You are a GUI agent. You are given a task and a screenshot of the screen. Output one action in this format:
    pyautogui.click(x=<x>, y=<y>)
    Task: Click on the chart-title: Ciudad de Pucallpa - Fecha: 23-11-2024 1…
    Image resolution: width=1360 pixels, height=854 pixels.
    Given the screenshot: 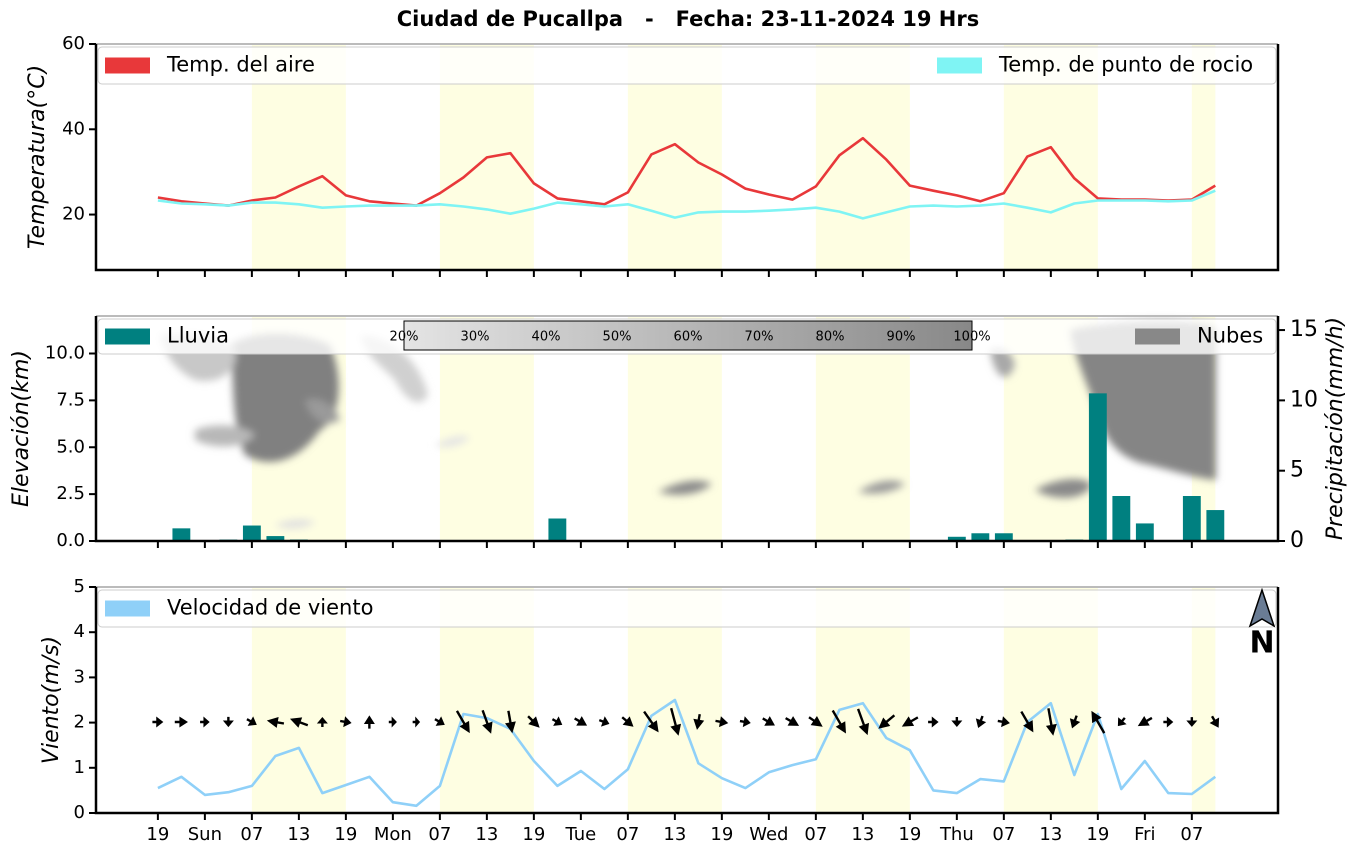 What is the action you would take?
    pyautogui.click(x=688, y=19)
    